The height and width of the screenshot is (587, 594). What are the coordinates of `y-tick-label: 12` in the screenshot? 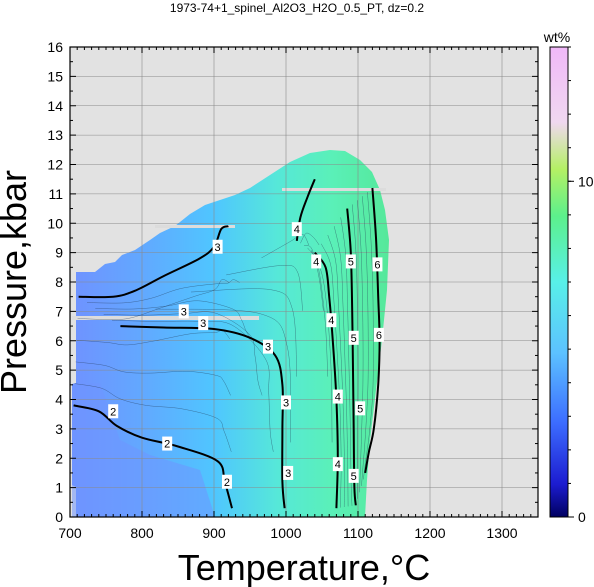 It's located at (55, 165).